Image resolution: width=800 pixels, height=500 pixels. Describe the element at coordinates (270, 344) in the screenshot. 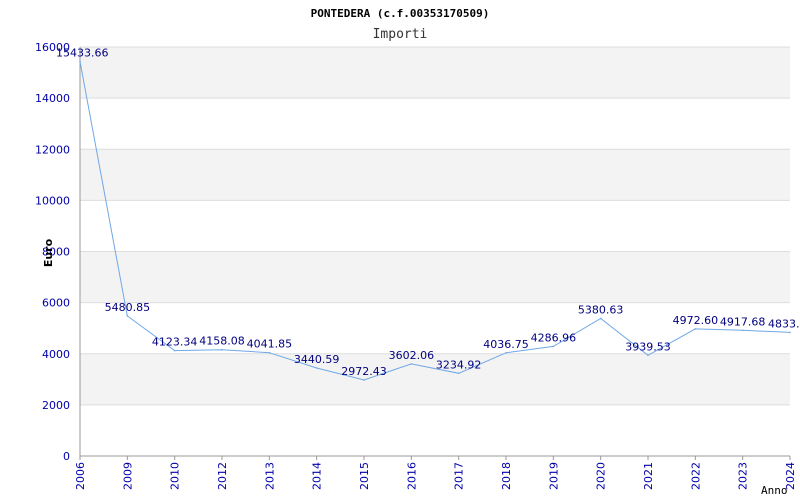

I see `data-label: 4041.85` at that location.